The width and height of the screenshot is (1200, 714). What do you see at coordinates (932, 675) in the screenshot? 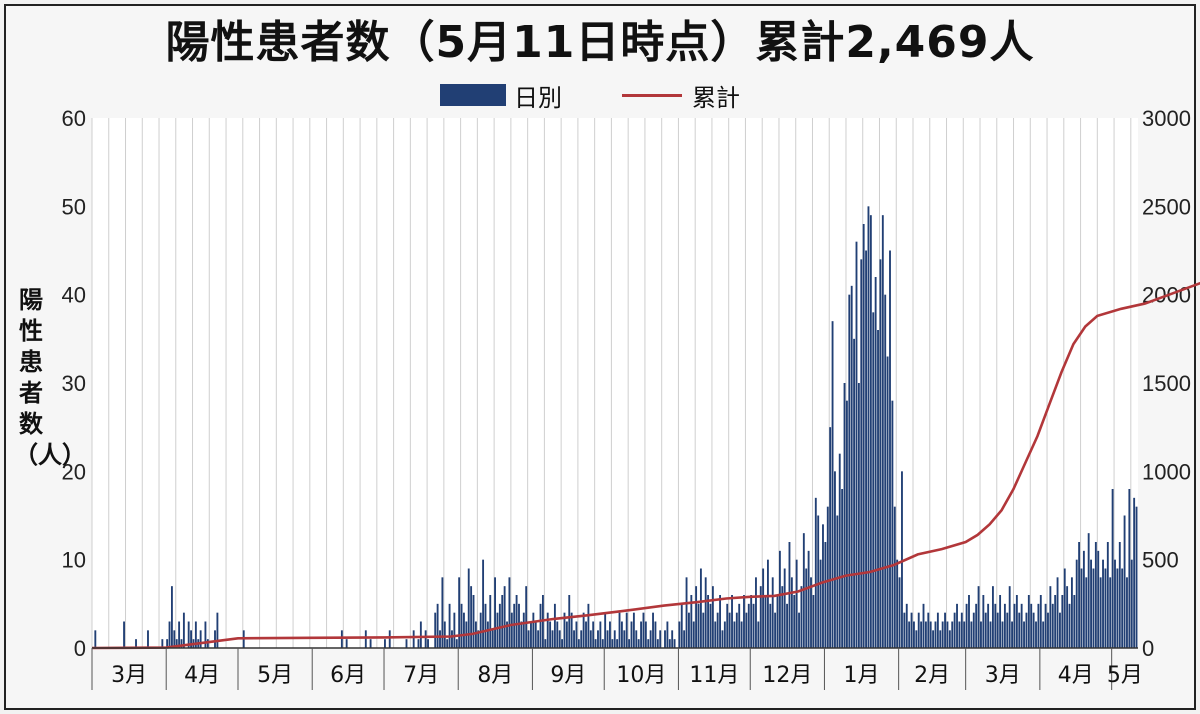
I see `x-tick-label: 2月` at bounding box center [932, 675].